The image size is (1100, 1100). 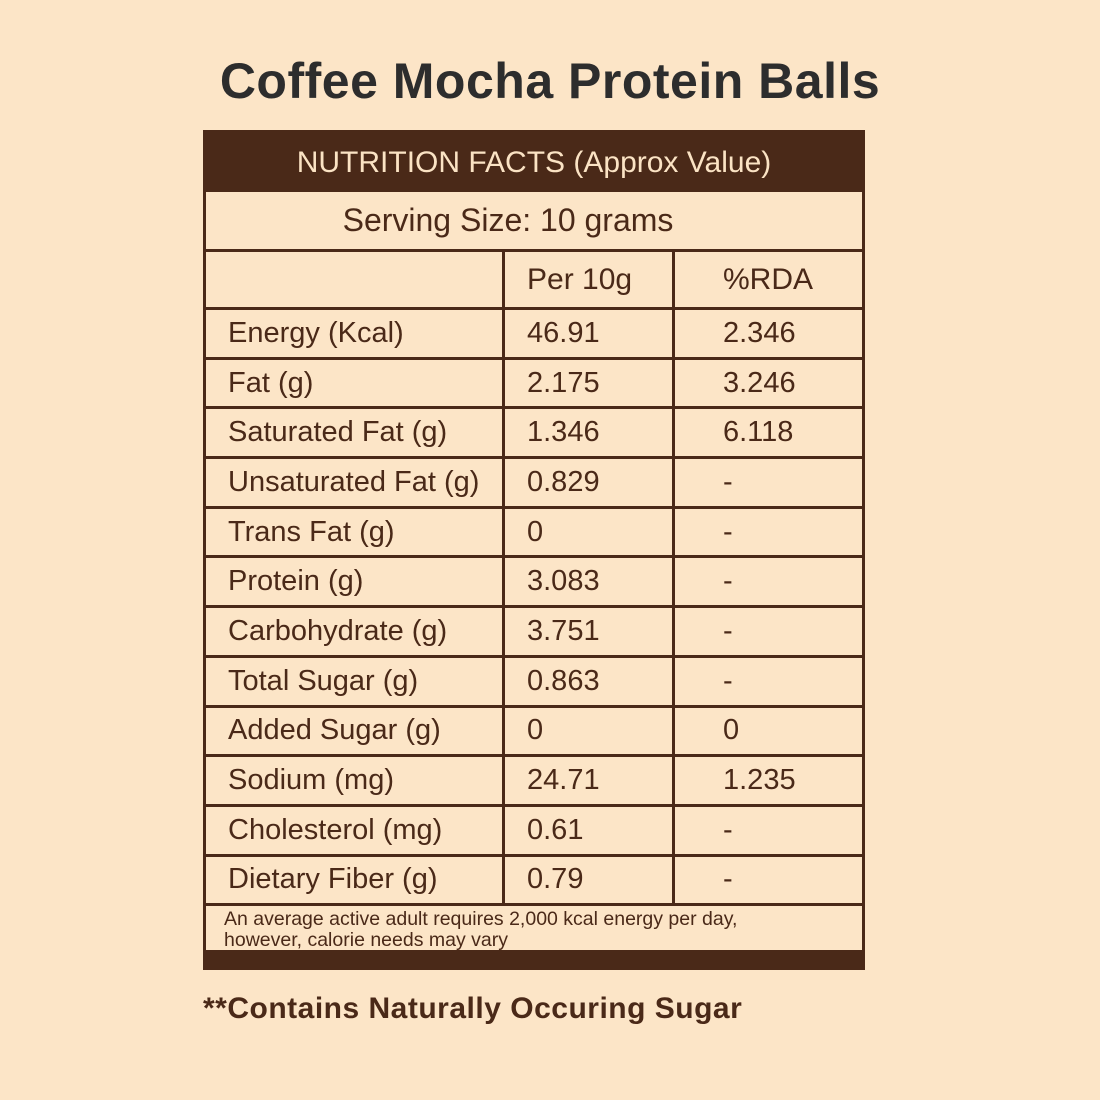 I want to click on table-row: Sodium (mg) 24.71 1.235, so click(x=534, y=782).